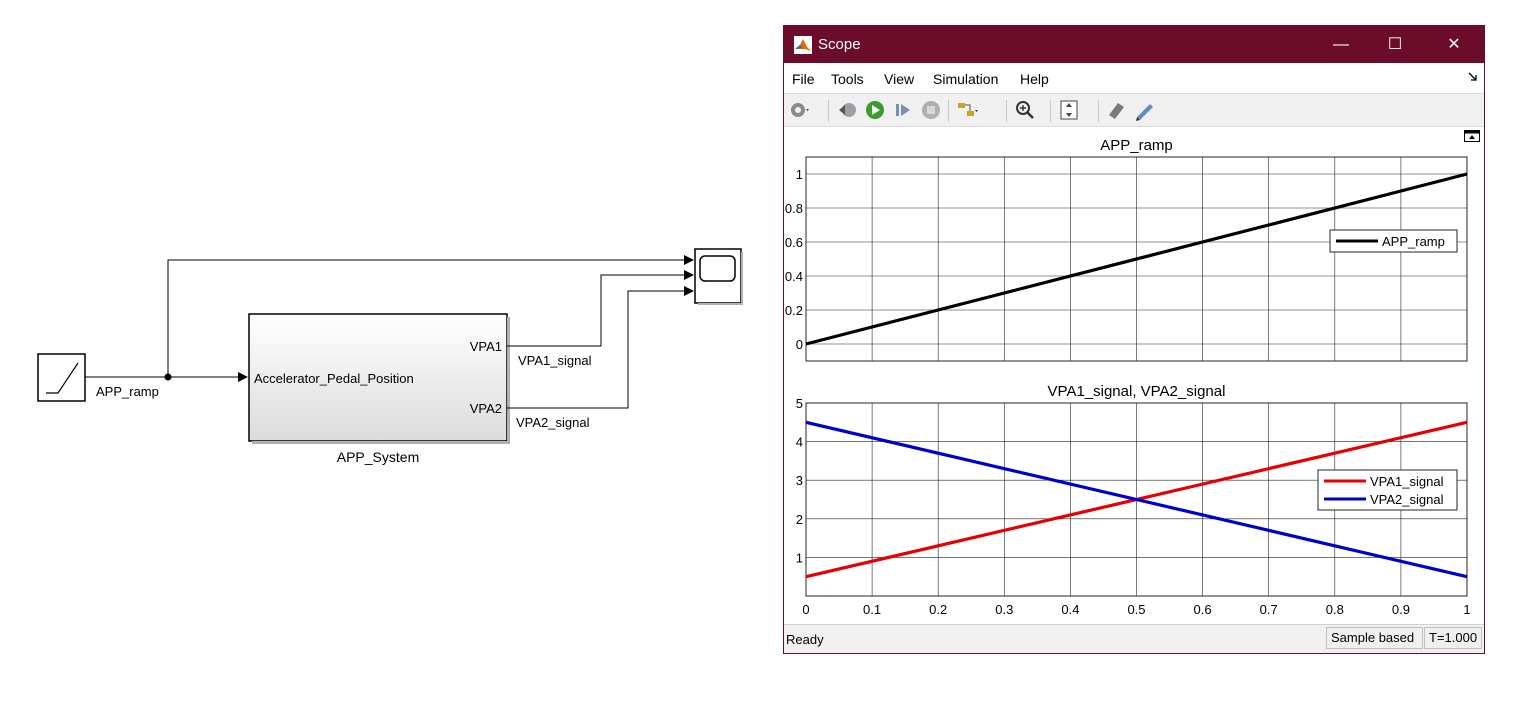 The width and height of the screenshot is (1531, 718). I want to click on minimize-button: —, so click(1341, 44).